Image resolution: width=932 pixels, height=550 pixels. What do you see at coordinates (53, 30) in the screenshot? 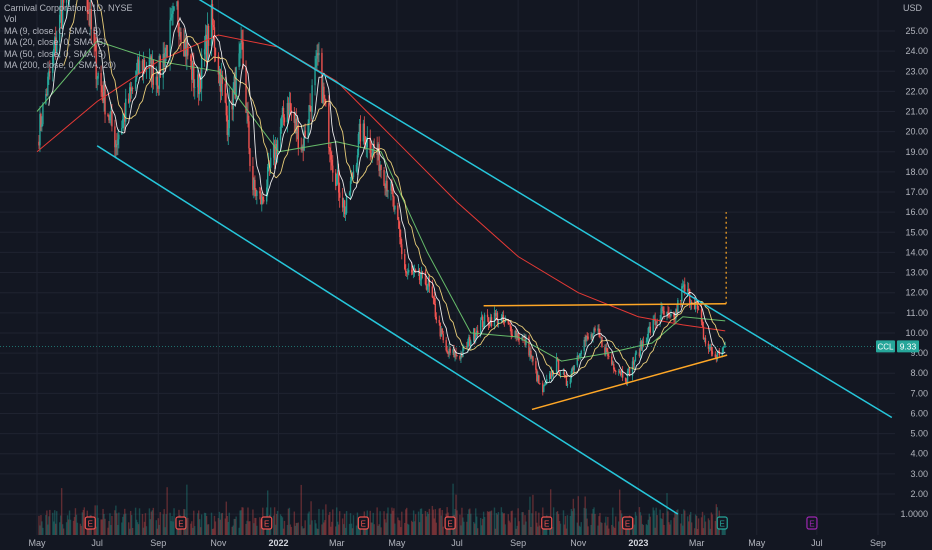
I see `indicator-ma9: MA (9, close, 0, SMA, 5)` at bounding box center [53, 30].